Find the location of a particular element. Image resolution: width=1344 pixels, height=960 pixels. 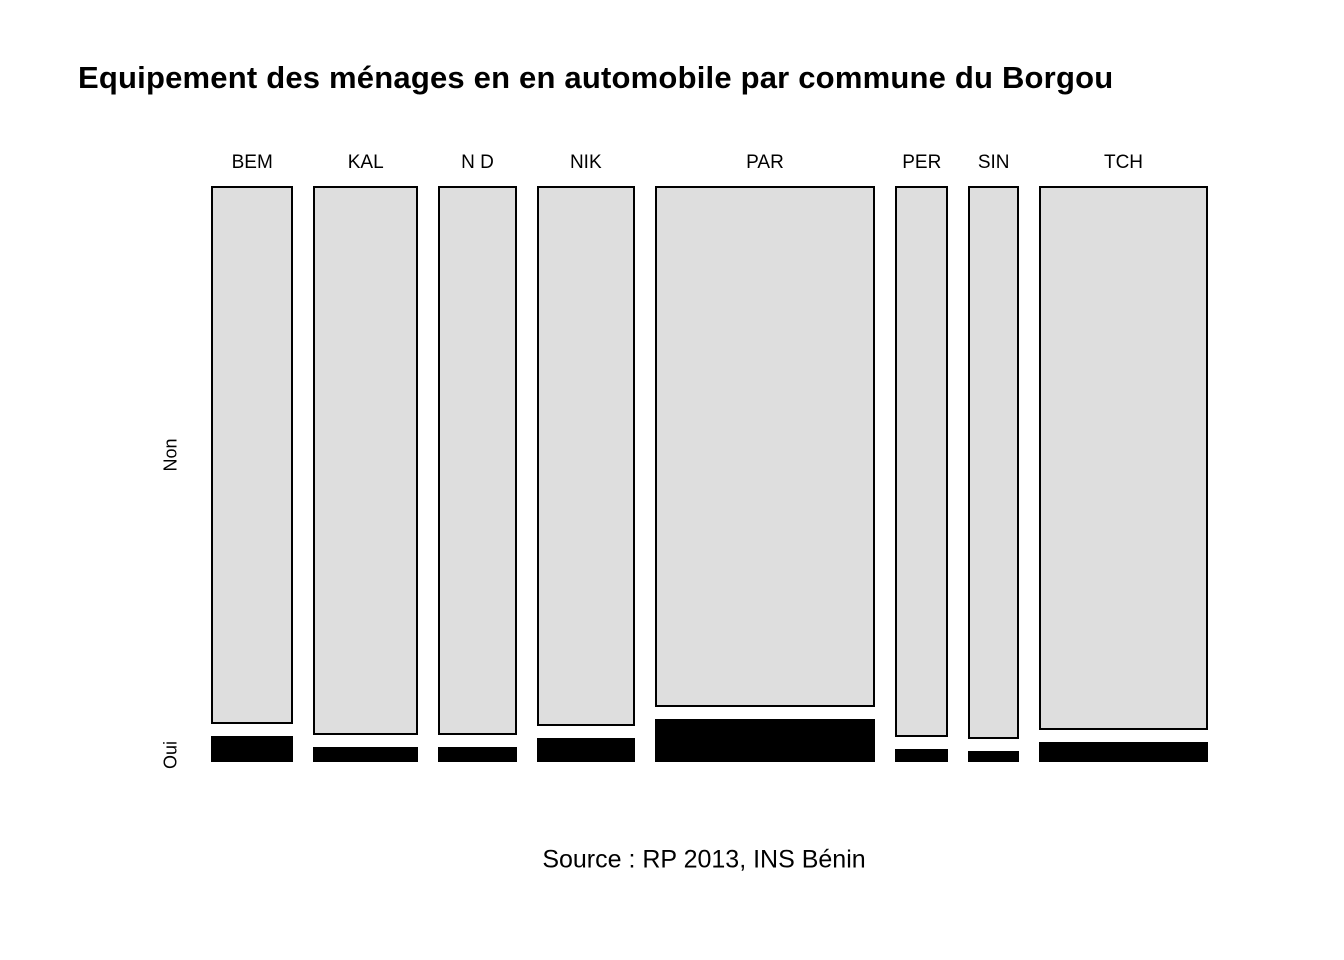

non-segment-nik is located at coordinates (585, 456).